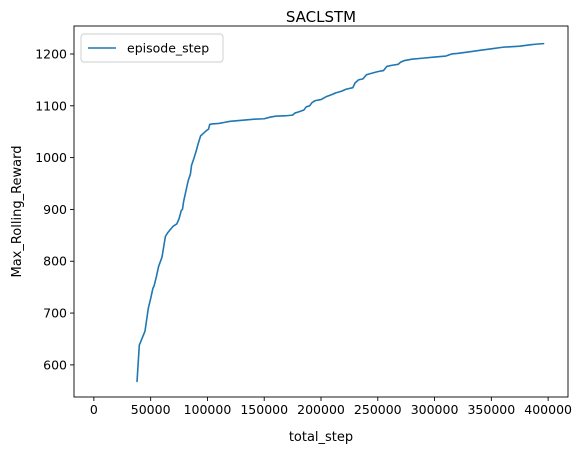 The width and height of the screenshot is (588, 453). What do you see at coordinates (94, 409) in the screenshot?
I see `x-tick-label: 0` at bounding box center [94, 409].